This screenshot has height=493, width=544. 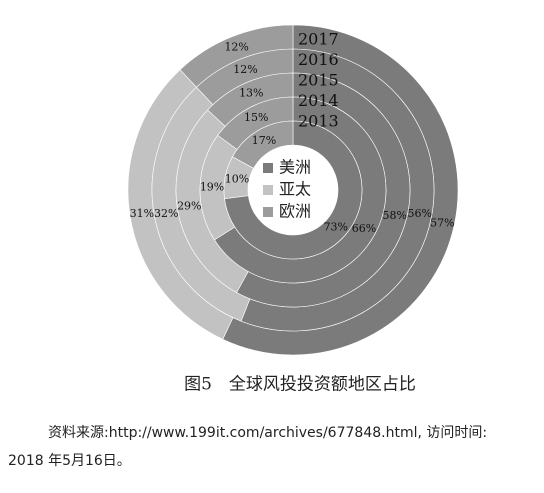 What do you see at coordinates (212, 186) in the screenshot?
I see `data-label: 19%` at bounding box center [212, 186].